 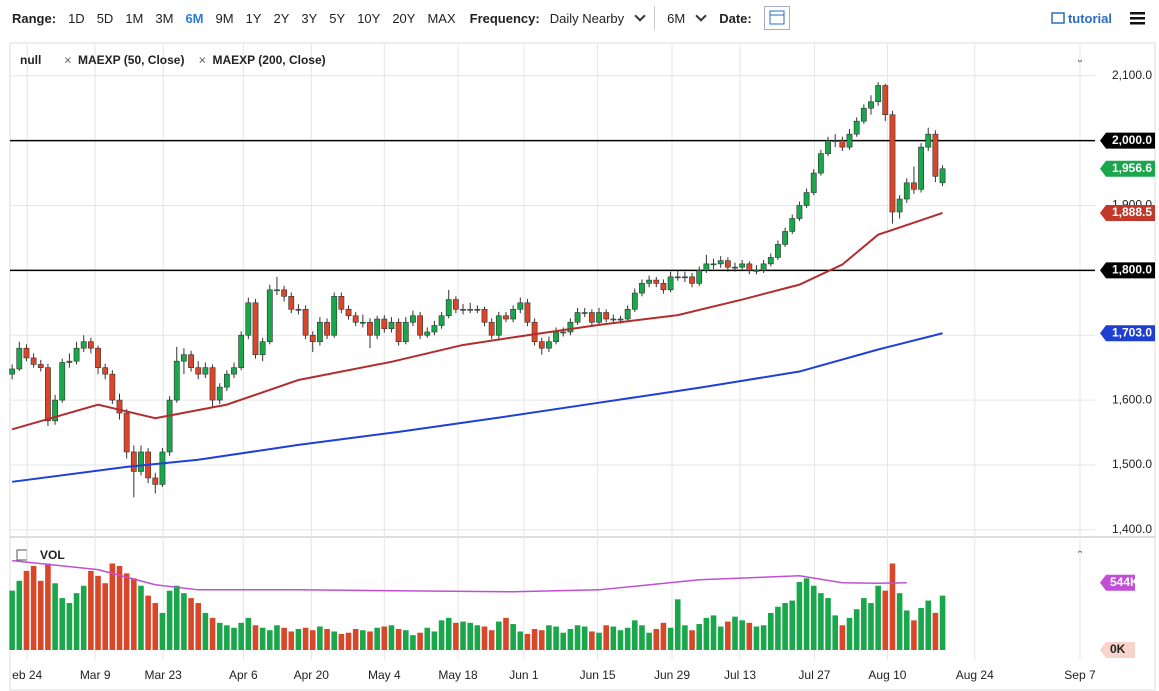 I want to click on range-button: 5D, so click(x=105, y=18).